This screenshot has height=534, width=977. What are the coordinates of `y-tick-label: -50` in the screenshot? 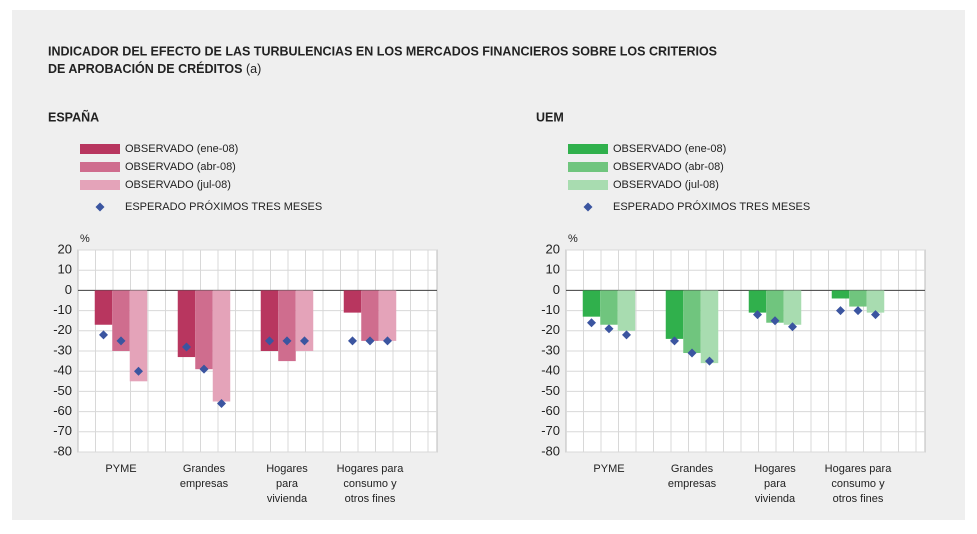 It's located at (550, 390).